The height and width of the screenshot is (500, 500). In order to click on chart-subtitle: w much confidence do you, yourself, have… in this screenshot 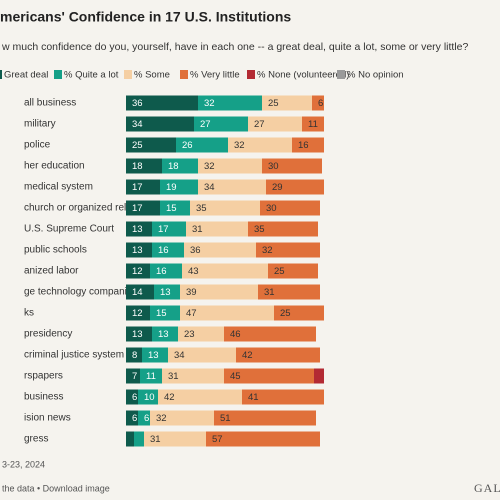, I will do `click(234, 47)`.